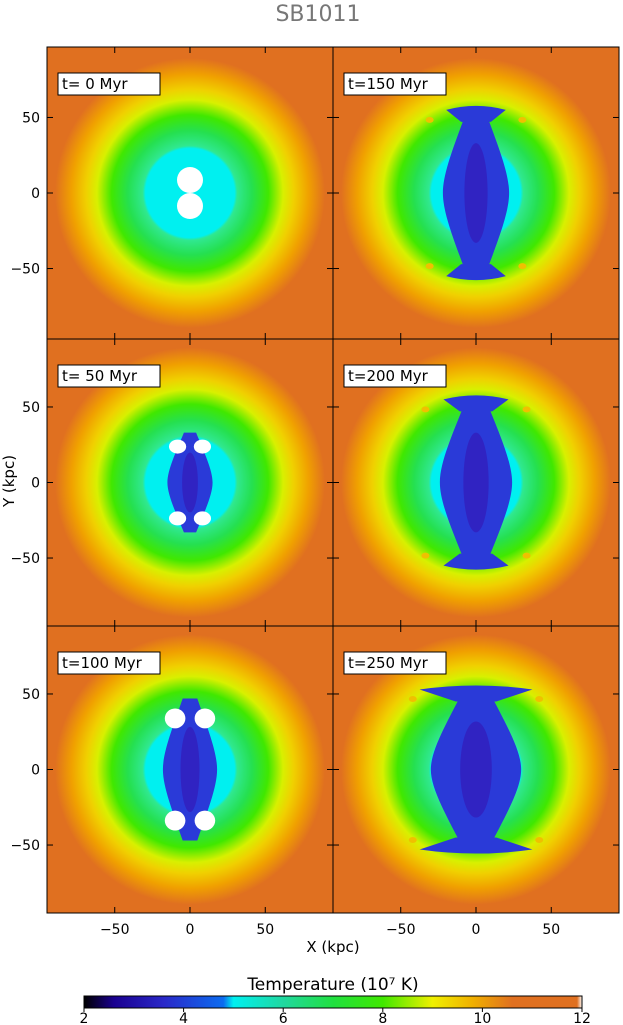 This screenshot has height=1025, width=623. I want to click on colorbar-tick-label: 2, so click(84, 1018).